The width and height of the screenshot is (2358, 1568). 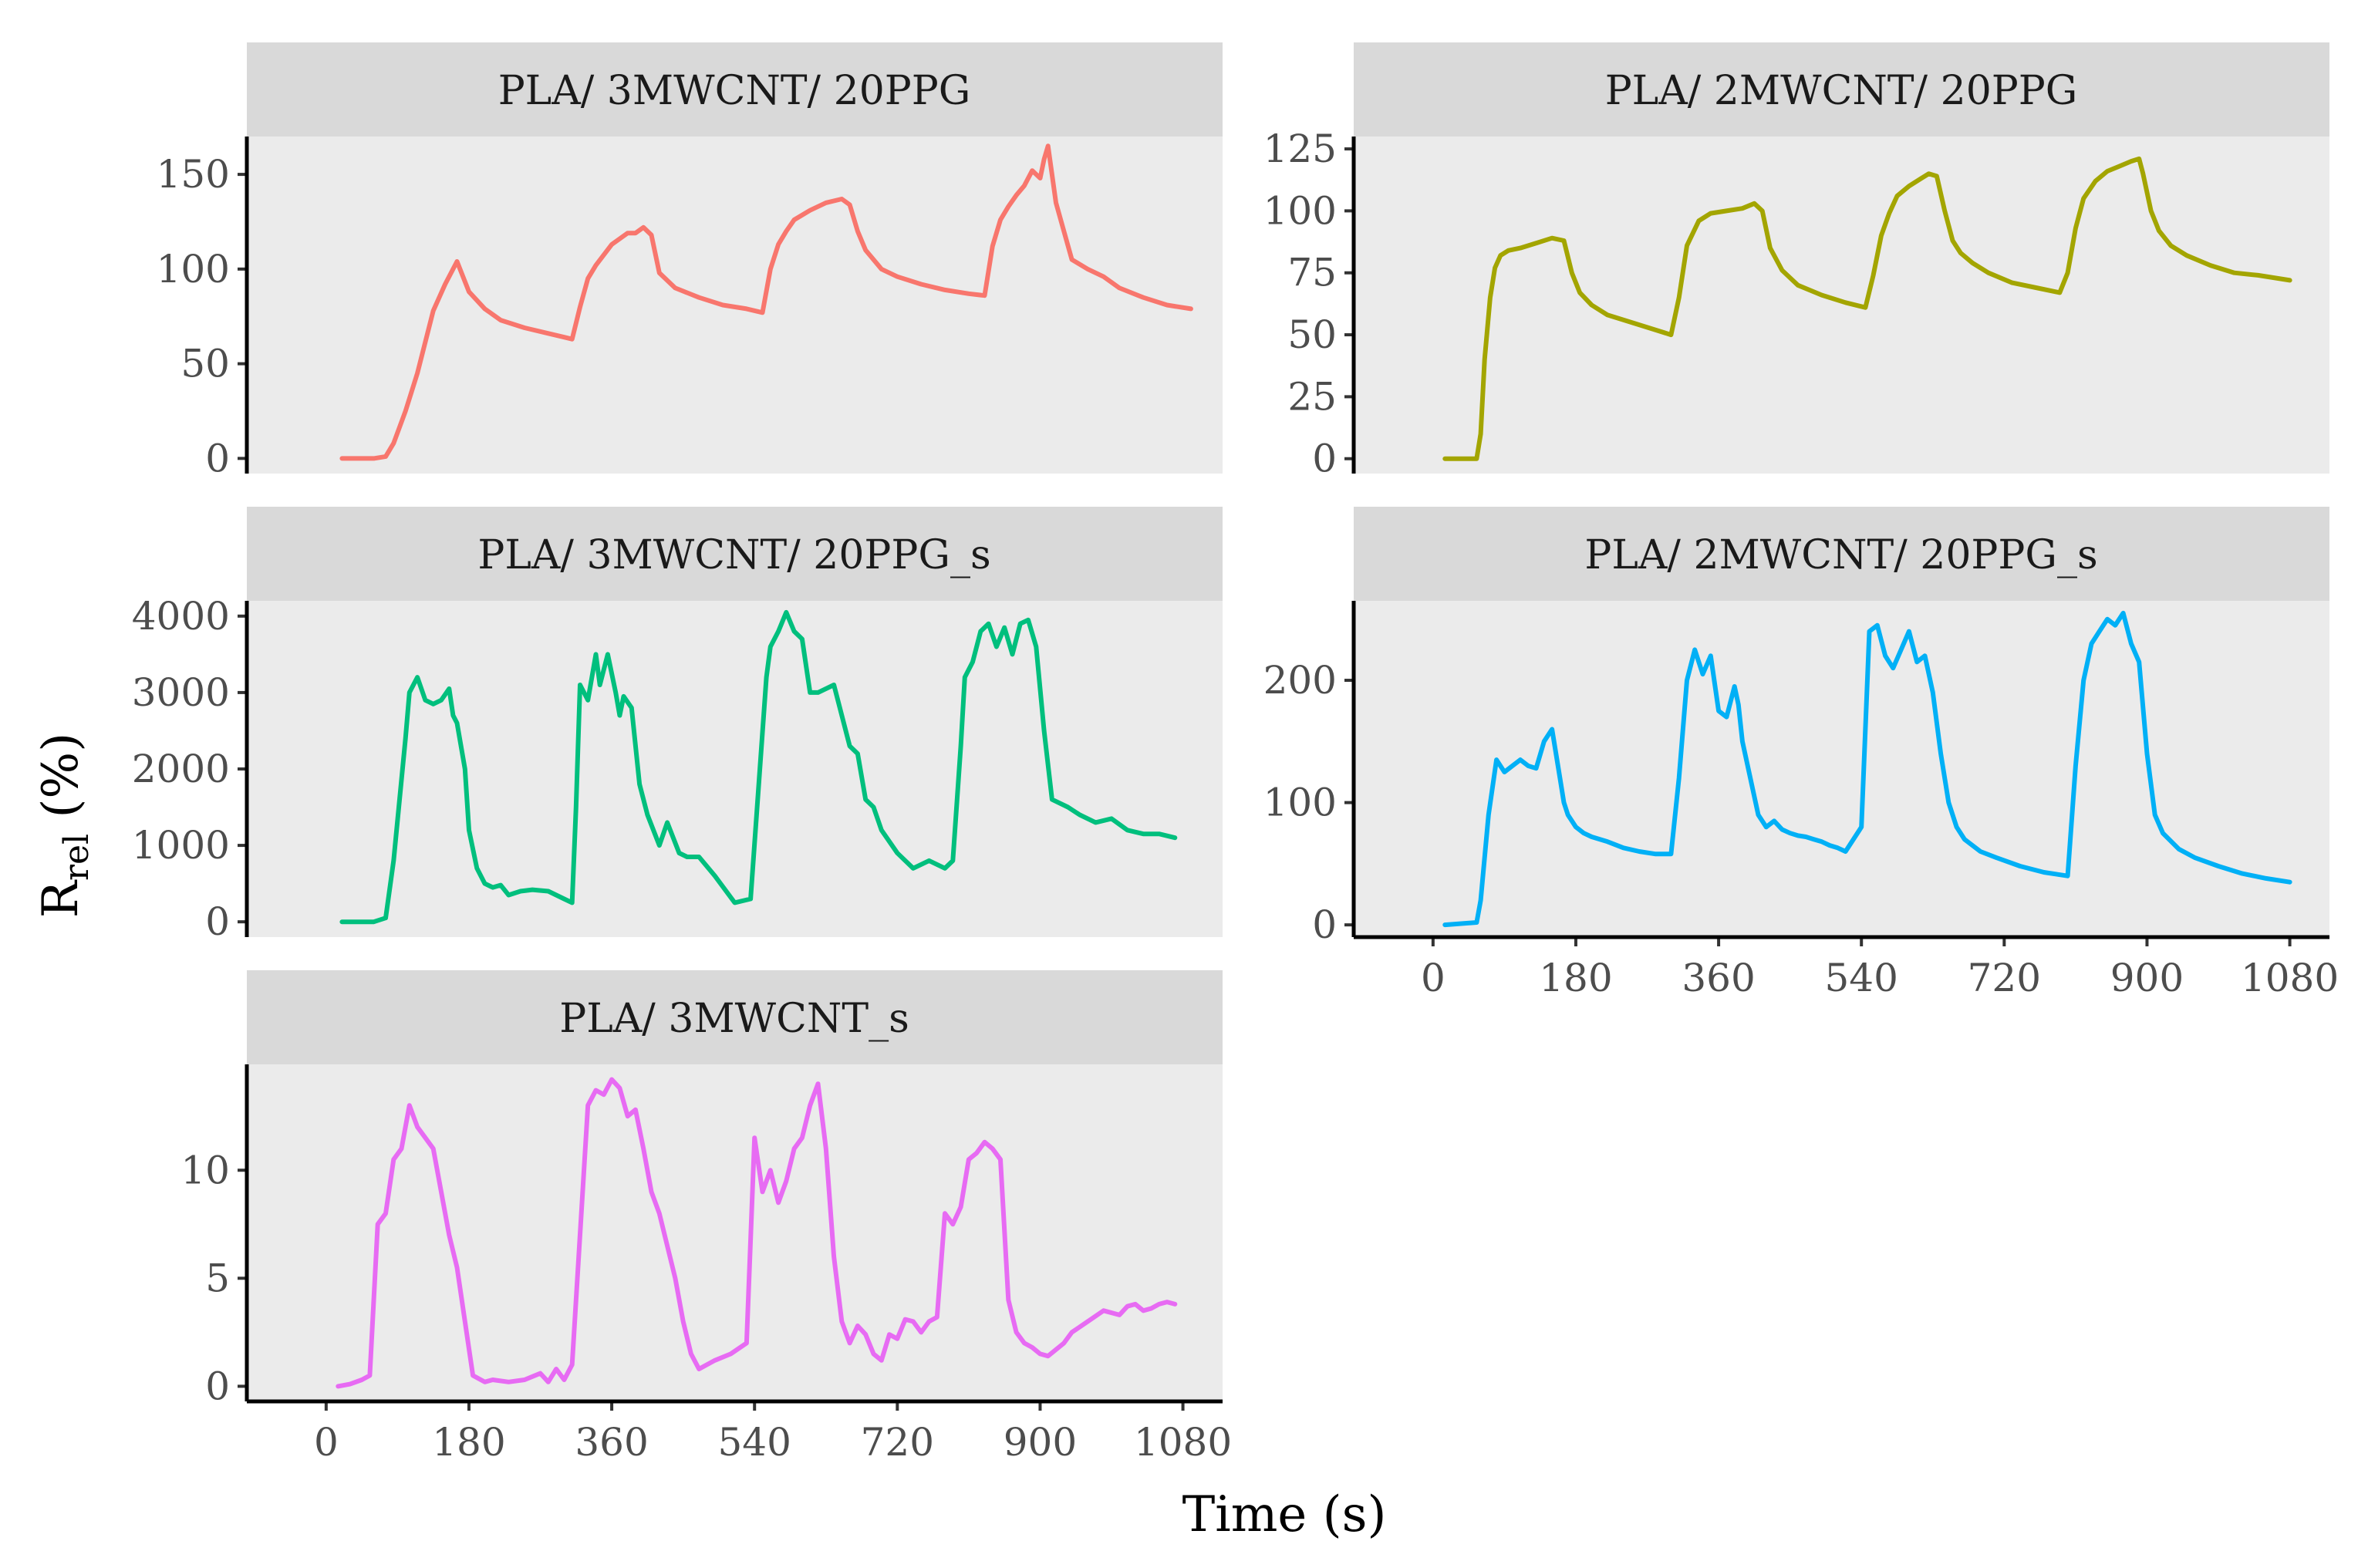 What do you see at coordinates (181, 693) in the screenshot?
I see `y-tick-label: 3000` at bounding box center [181, 693].